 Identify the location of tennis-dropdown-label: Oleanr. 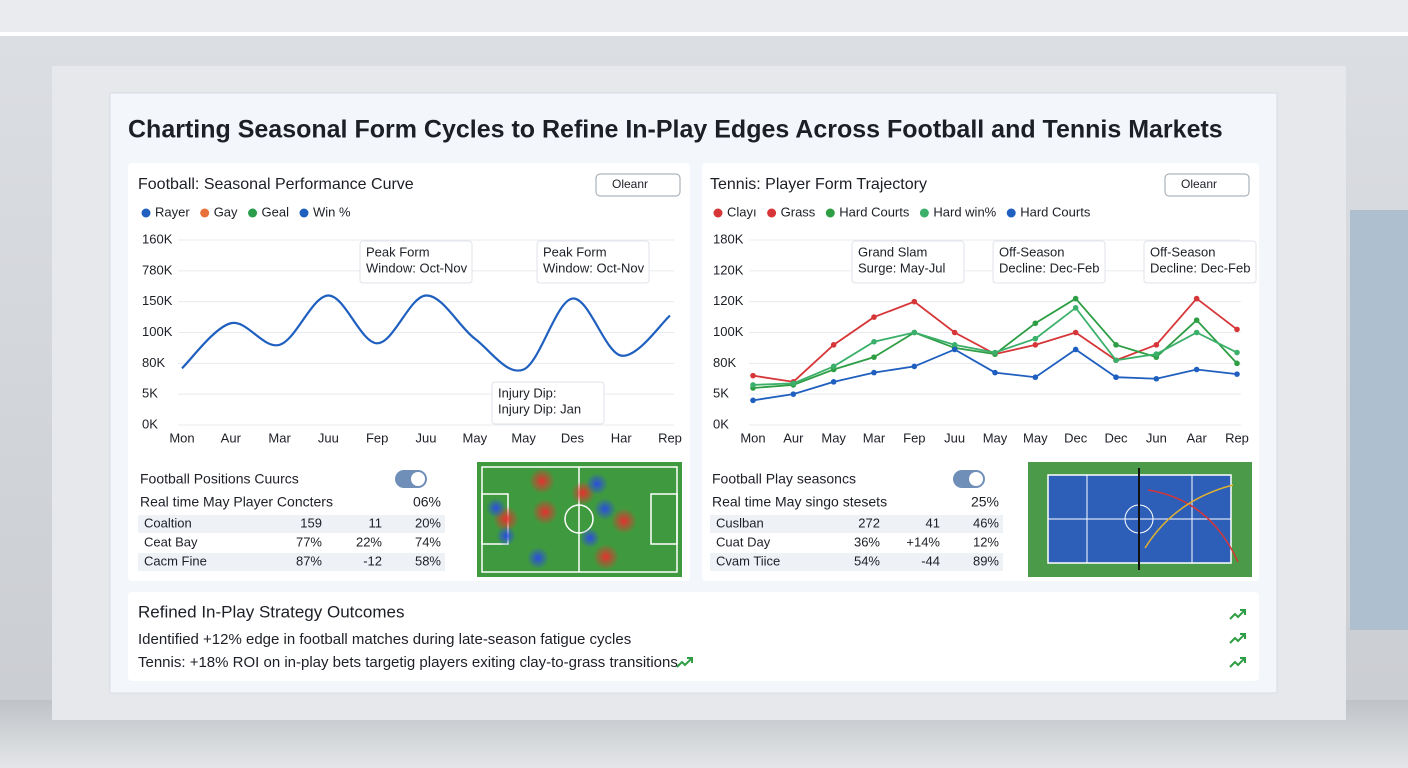
(1199, 184).